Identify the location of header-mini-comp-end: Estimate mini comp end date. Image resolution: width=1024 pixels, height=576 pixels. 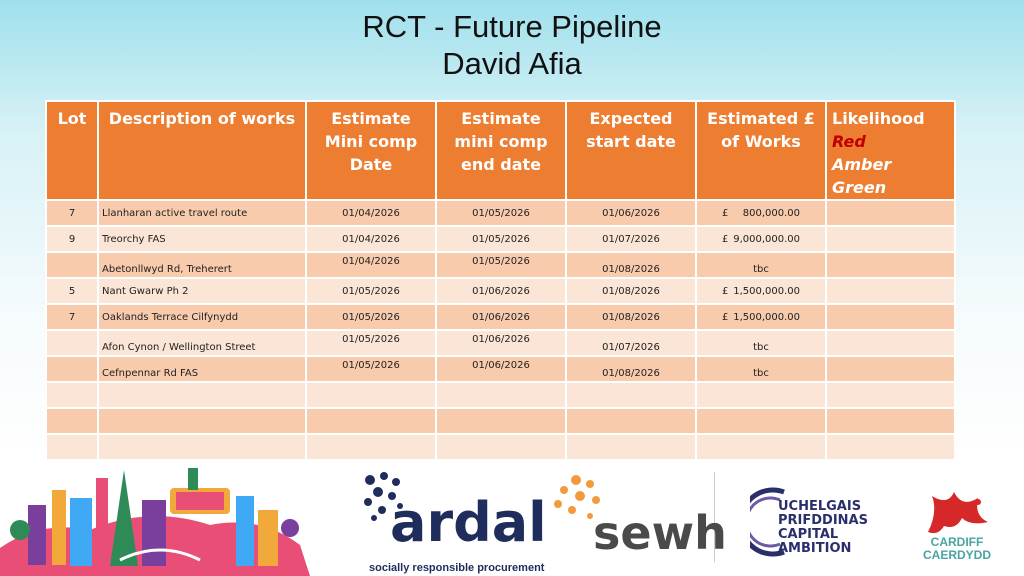
(501, 150).